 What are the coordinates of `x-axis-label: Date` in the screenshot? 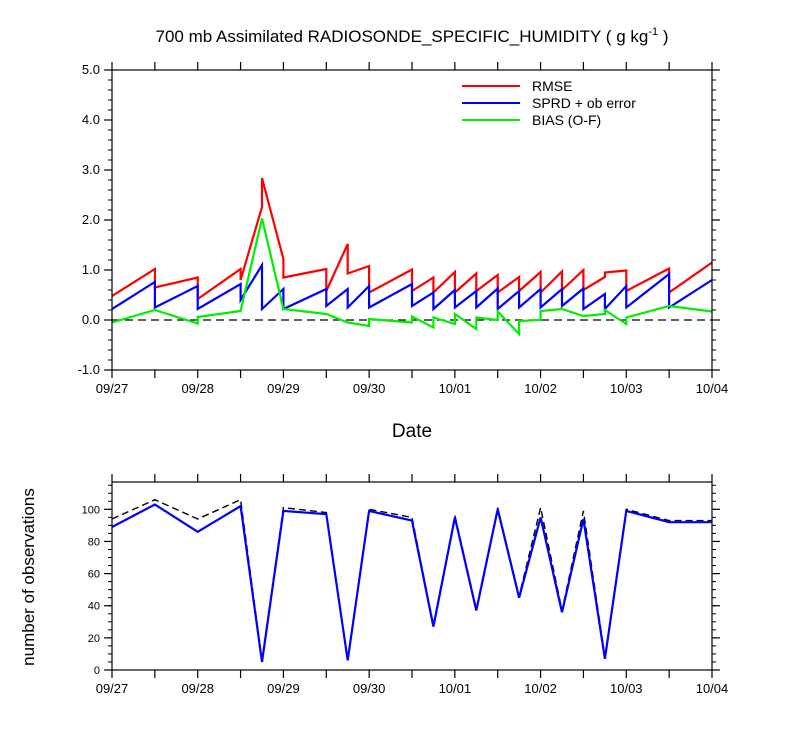 It's located at (412, 431).